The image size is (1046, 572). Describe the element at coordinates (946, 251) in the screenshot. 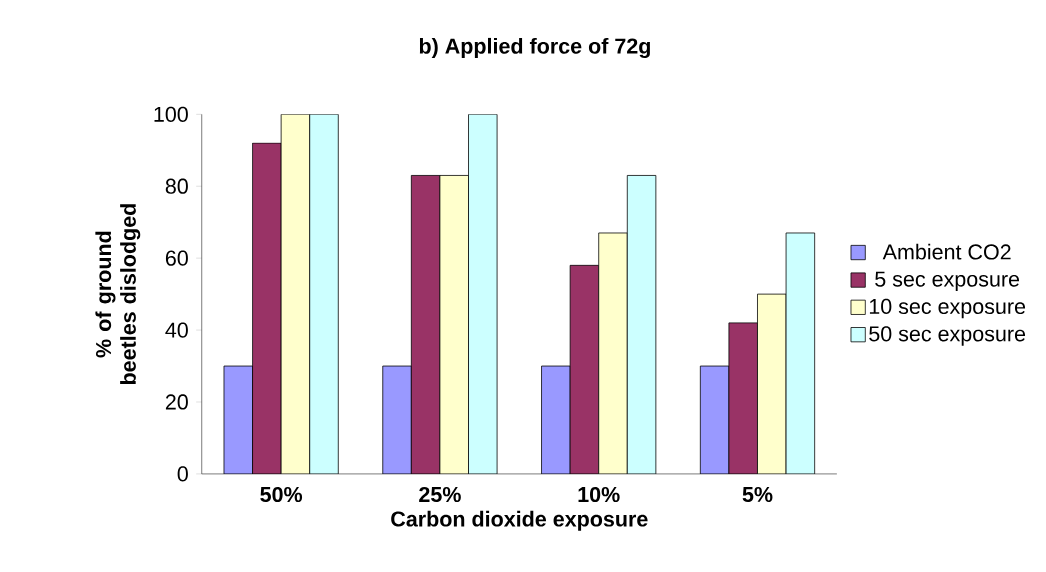

I see `legend-label: Ambient CO2` at that location.